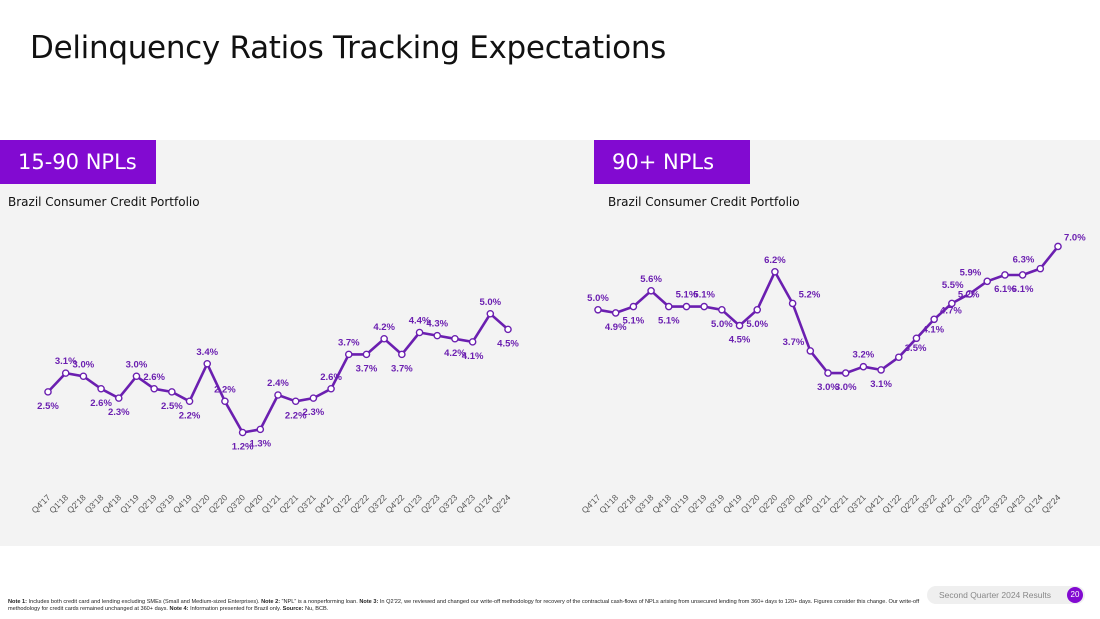 Image resolution: width=1100 pixels, height=619 pixels. I want to click on data-label: 3.7%, so click(367, 368).